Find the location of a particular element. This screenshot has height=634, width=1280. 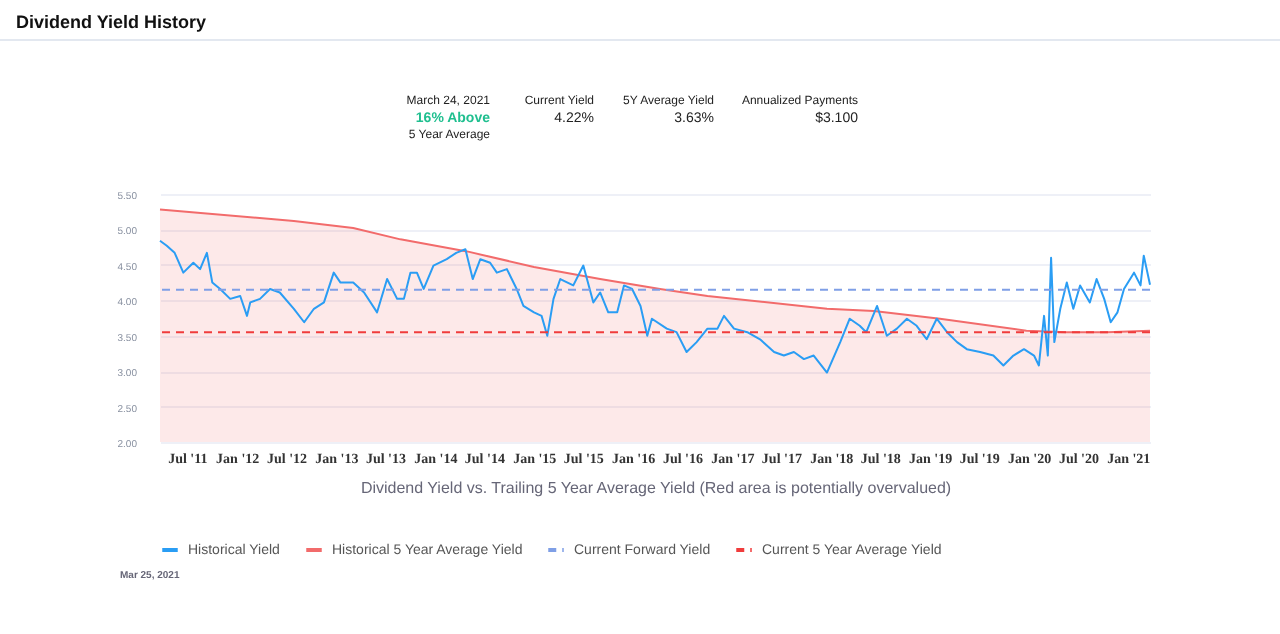

chart-title: Dividend Yield History is located at coordinates (111, 22).